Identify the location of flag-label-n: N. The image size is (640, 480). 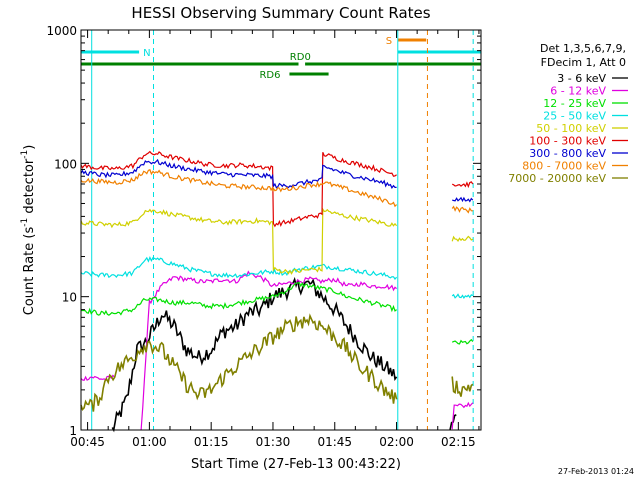
(146, 53).